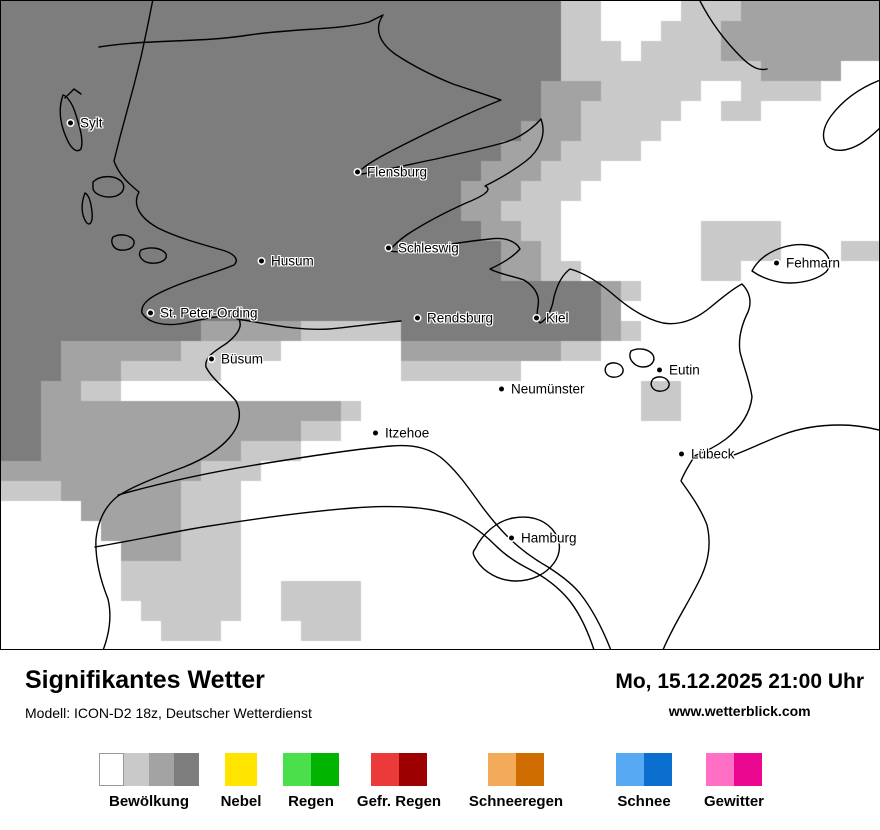 Image resolution: width=880 pixels, height=830 pixels. Describe the element at coordinates (548, 389) in the screenshot. I see `city-label: Neumünster` at that location.